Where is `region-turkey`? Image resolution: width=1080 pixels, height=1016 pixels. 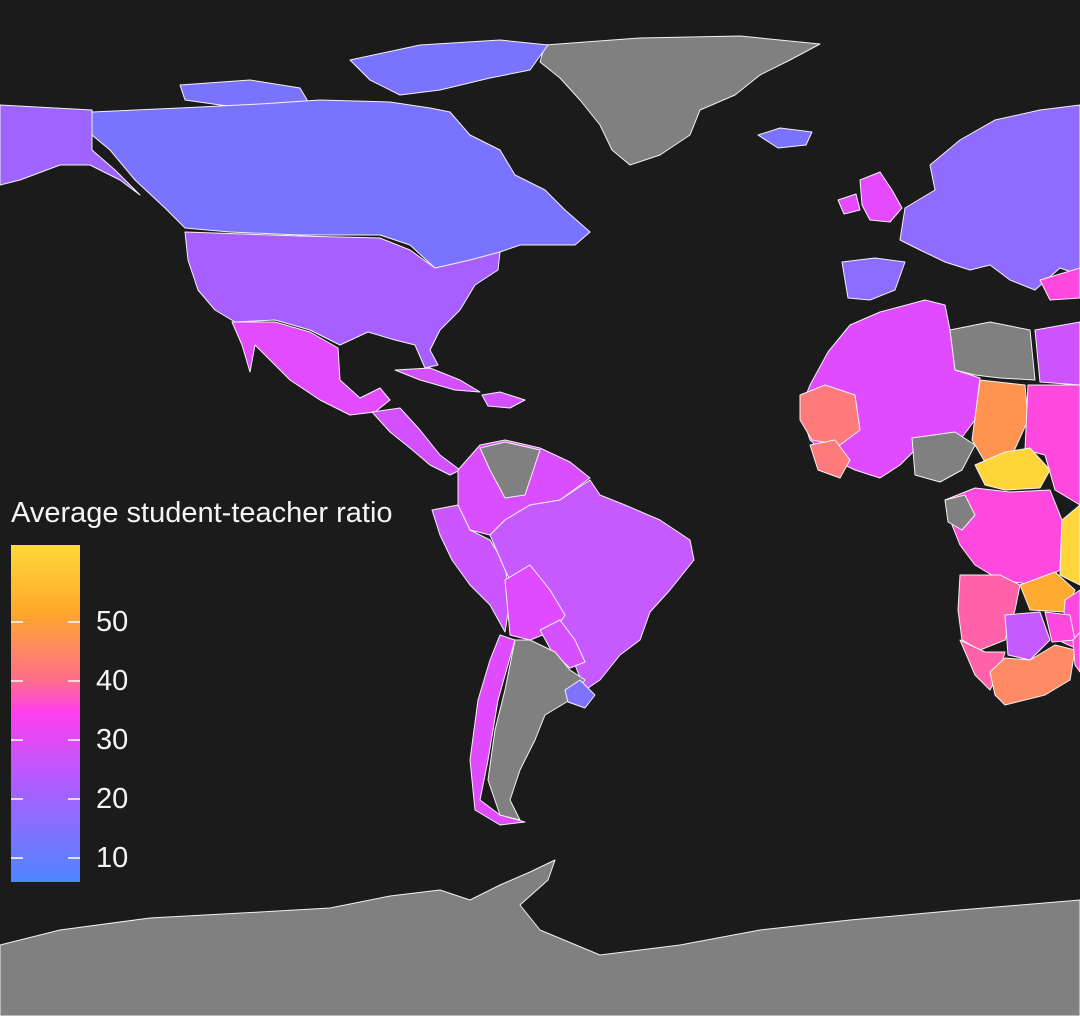 region-turkey is located at coordinates (1059, 284).